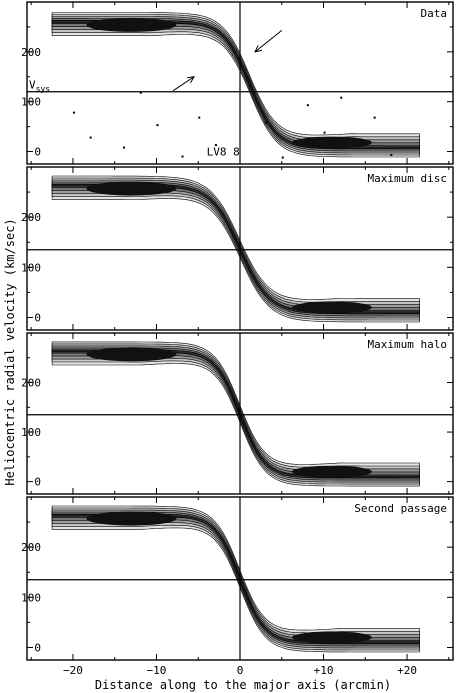 This screenshot has width=460, height=693. Describe the element at coordinates (407, 344) in the screenshot. I see `panel-title: Maximum halo` at that location.